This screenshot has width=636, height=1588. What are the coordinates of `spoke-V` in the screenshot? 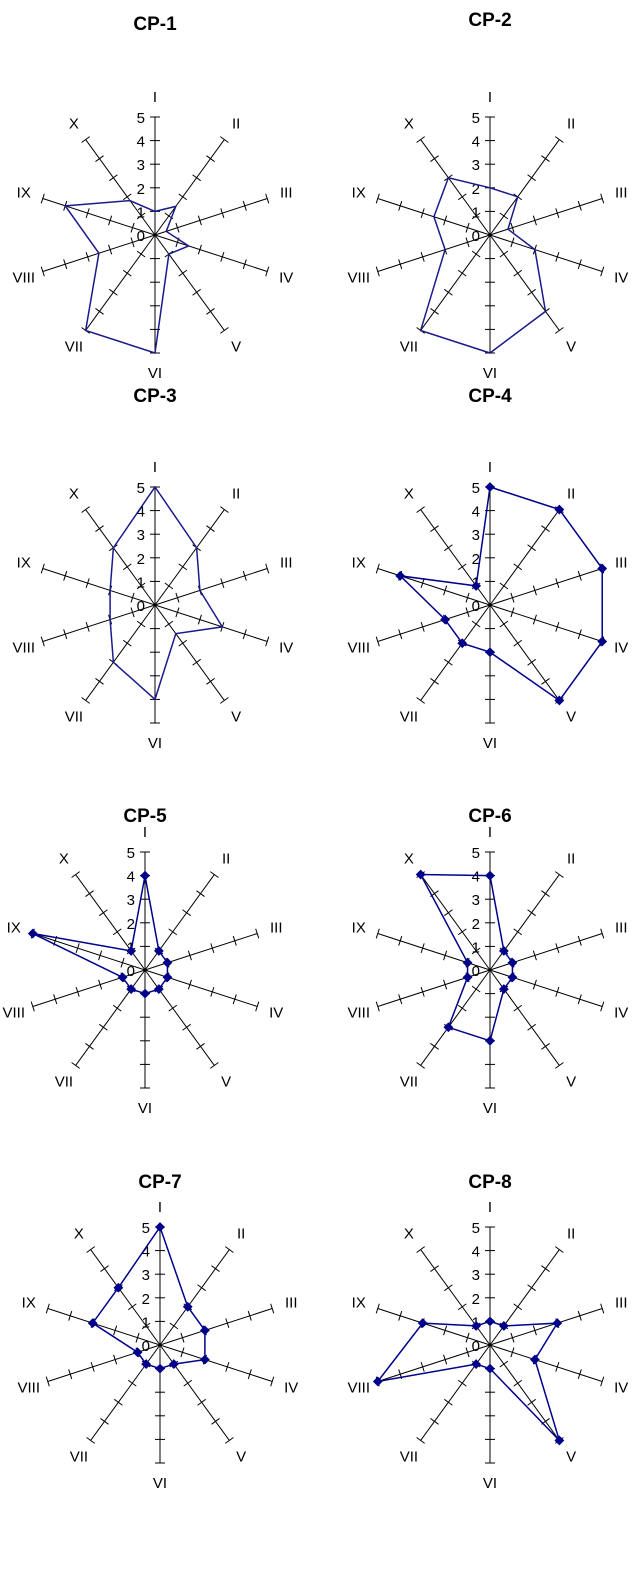 It's located at (194, 1392).